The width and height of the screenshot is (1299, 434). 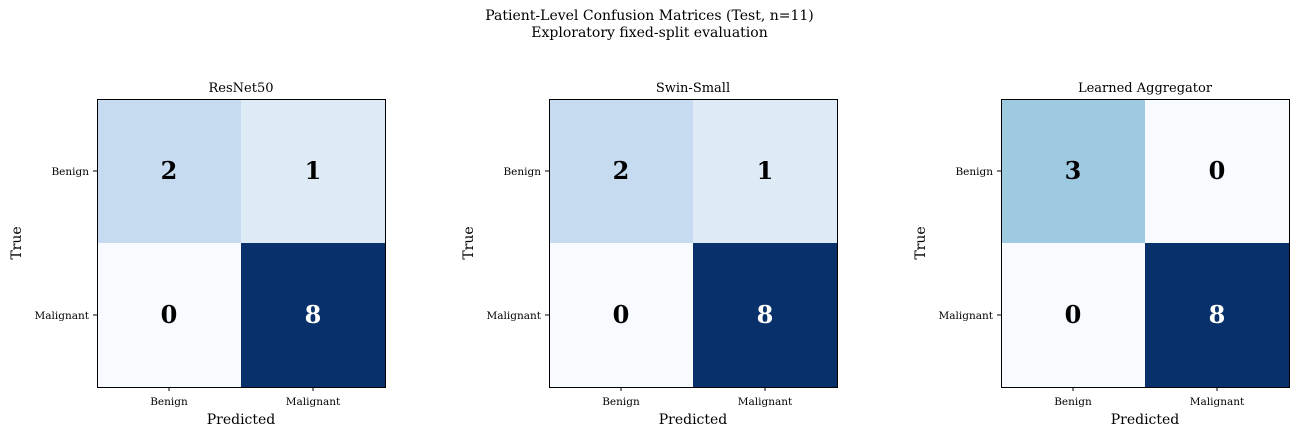 I want to click on cell-value-label: 3, so click(x=1073, y=170).